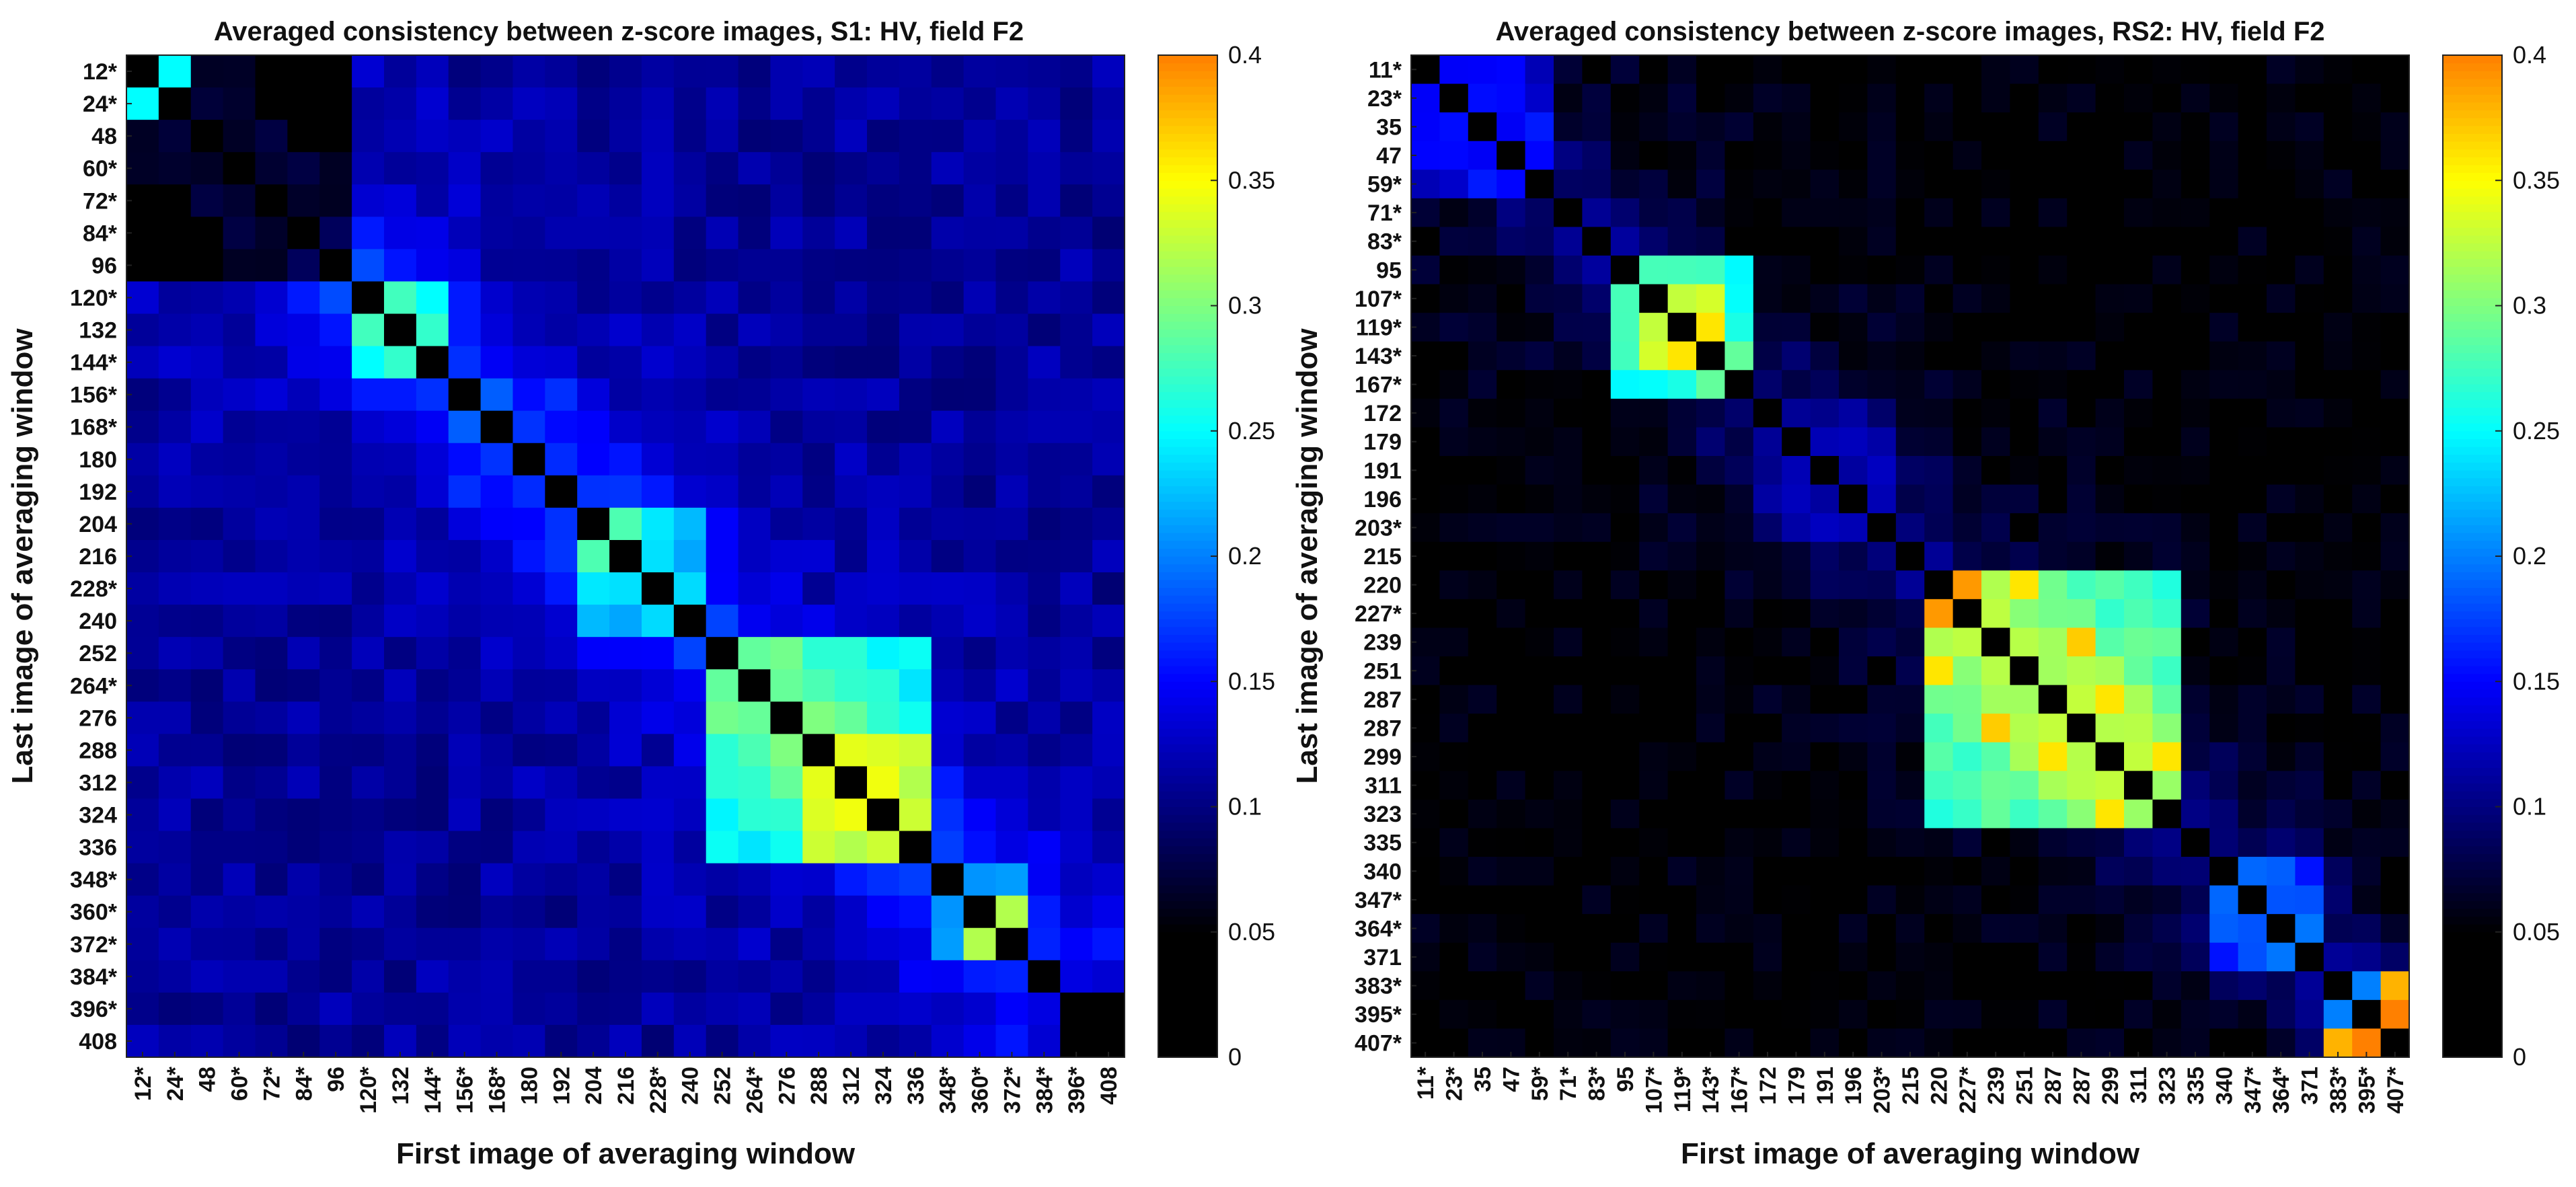 The image size is (2576, 1187). I want to click on x-tick-label: 179, so click(1796, 1086).